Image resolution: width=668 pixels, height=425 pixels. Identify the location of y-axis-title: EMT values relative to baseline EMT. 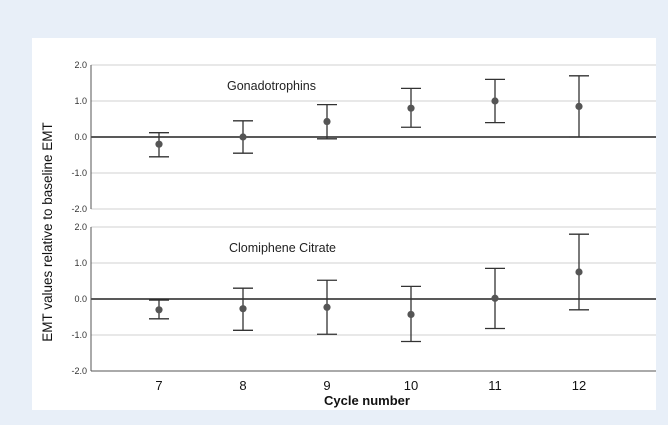
(47, 232).